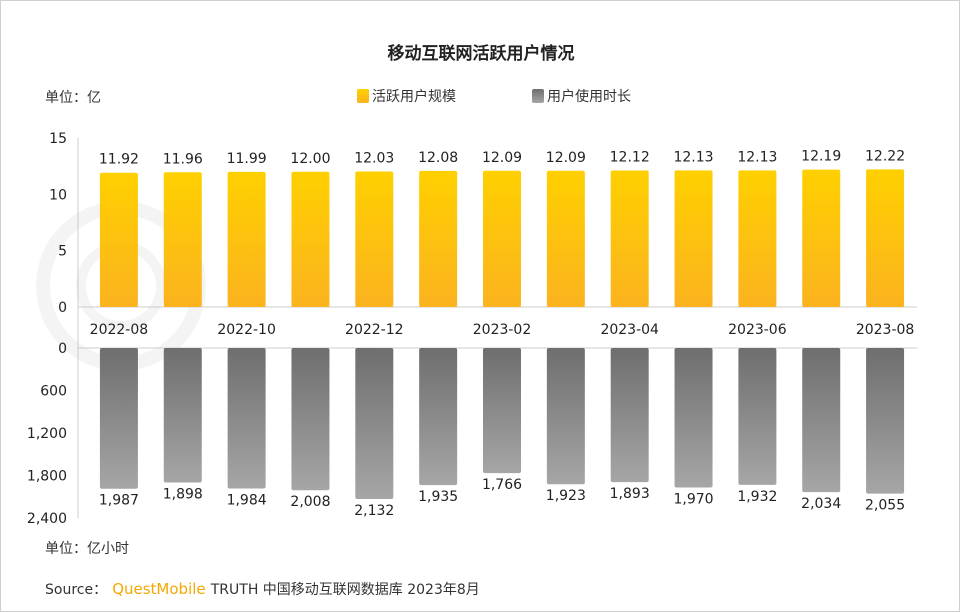 The width and height of the screenshot is (960, 612). I want to click on legend-item-time: 用户使用时长, so click(581, 96).